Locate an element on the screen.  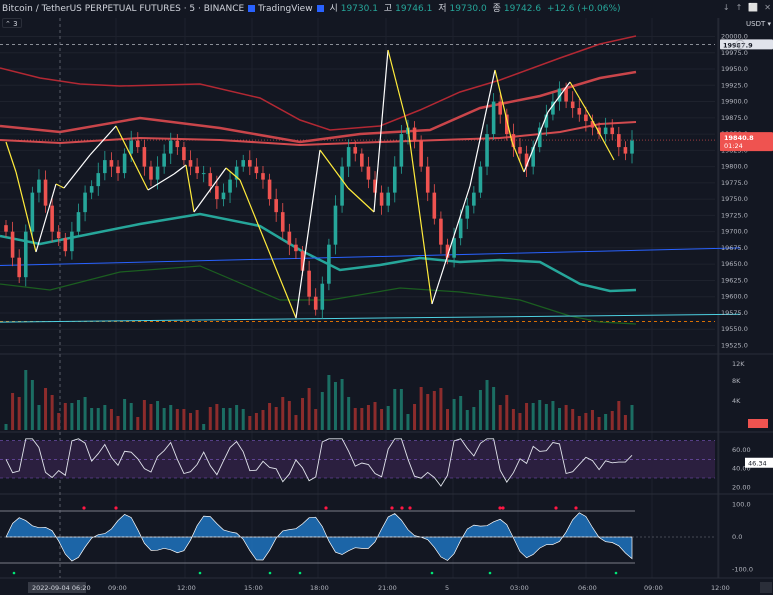
time-tick-label: 09:00 is located at coordinates (117, 588).